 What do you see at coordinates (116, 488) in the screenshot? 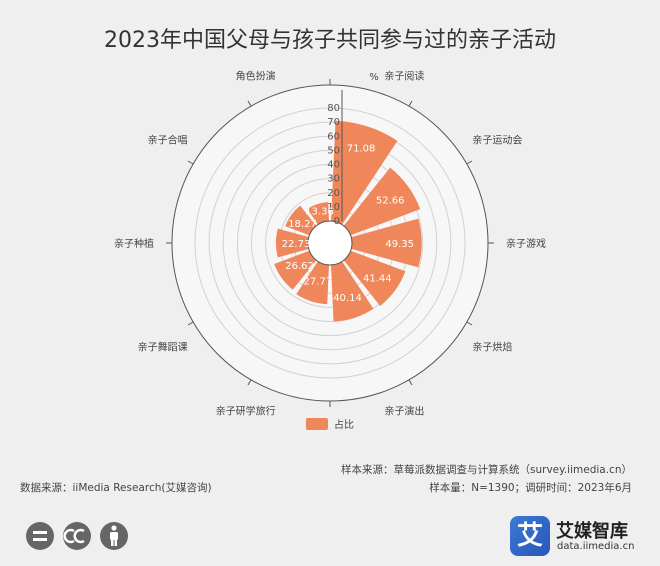
I see `data-source: 数据来源：iiMedia Research(艾媒咨询)` at bounding box center [116, 488].